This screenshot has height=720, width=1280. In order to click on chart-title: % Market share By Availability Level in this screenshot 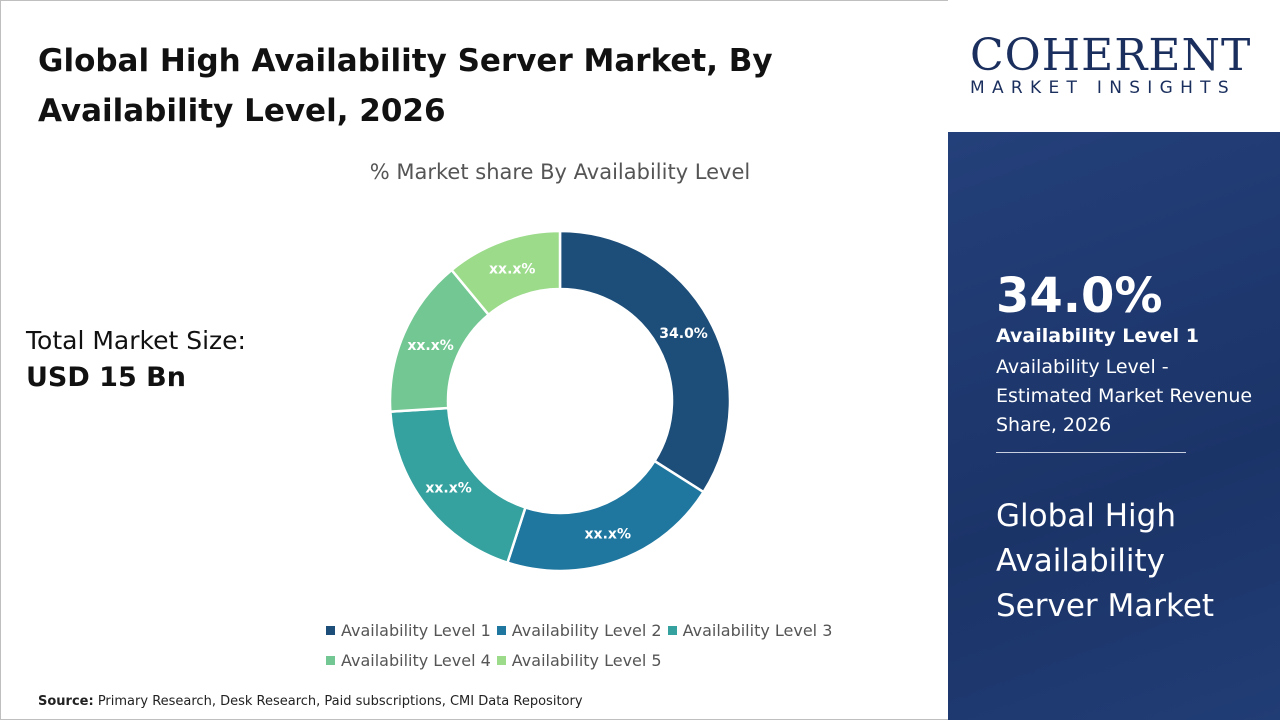, I will do `click(560, 172)`.